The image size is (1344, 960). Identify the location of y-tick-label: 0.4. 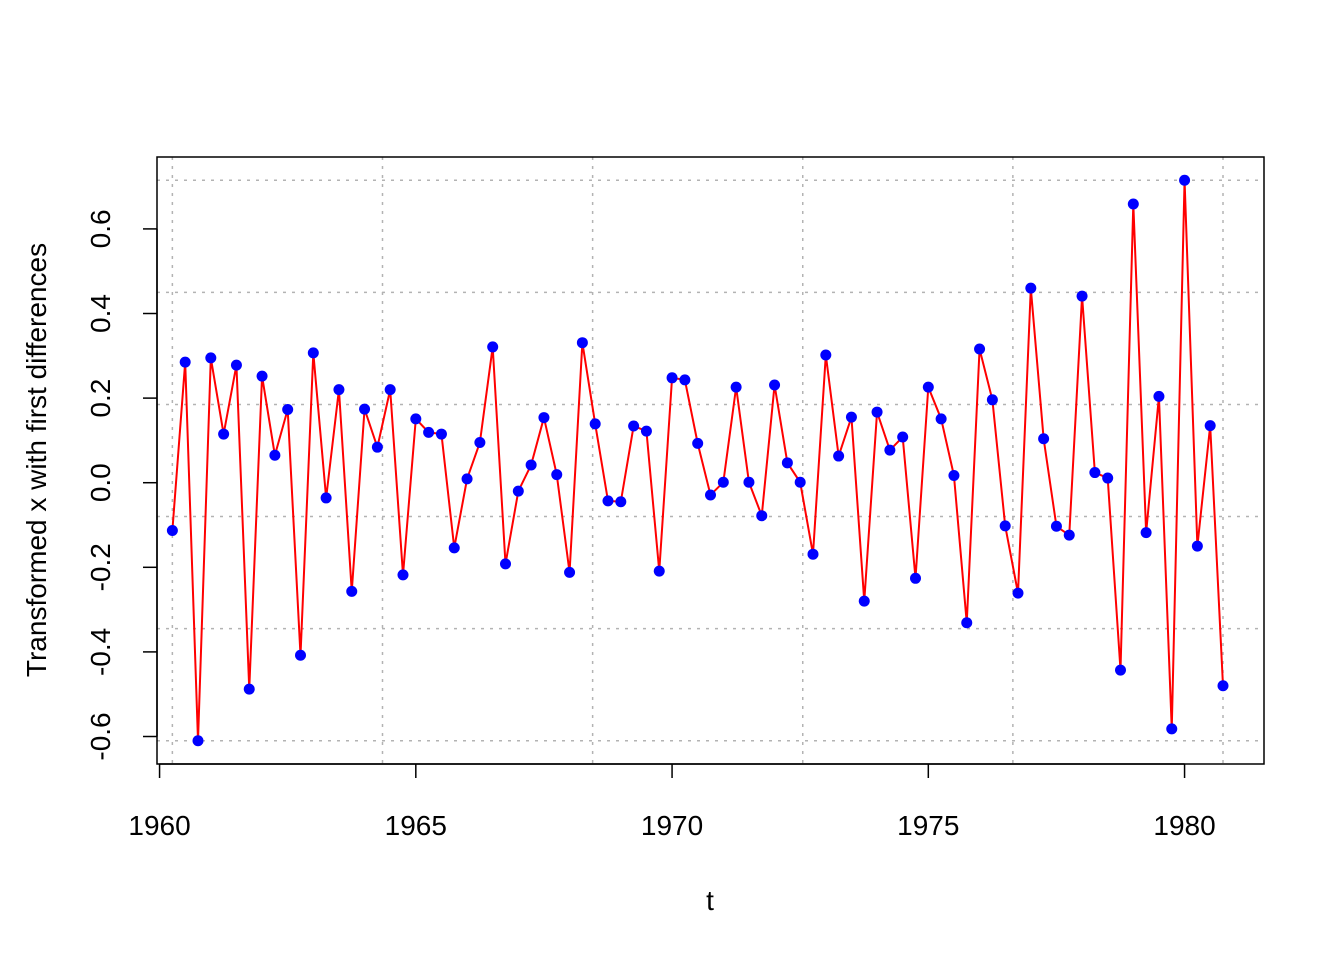
(100, 313).